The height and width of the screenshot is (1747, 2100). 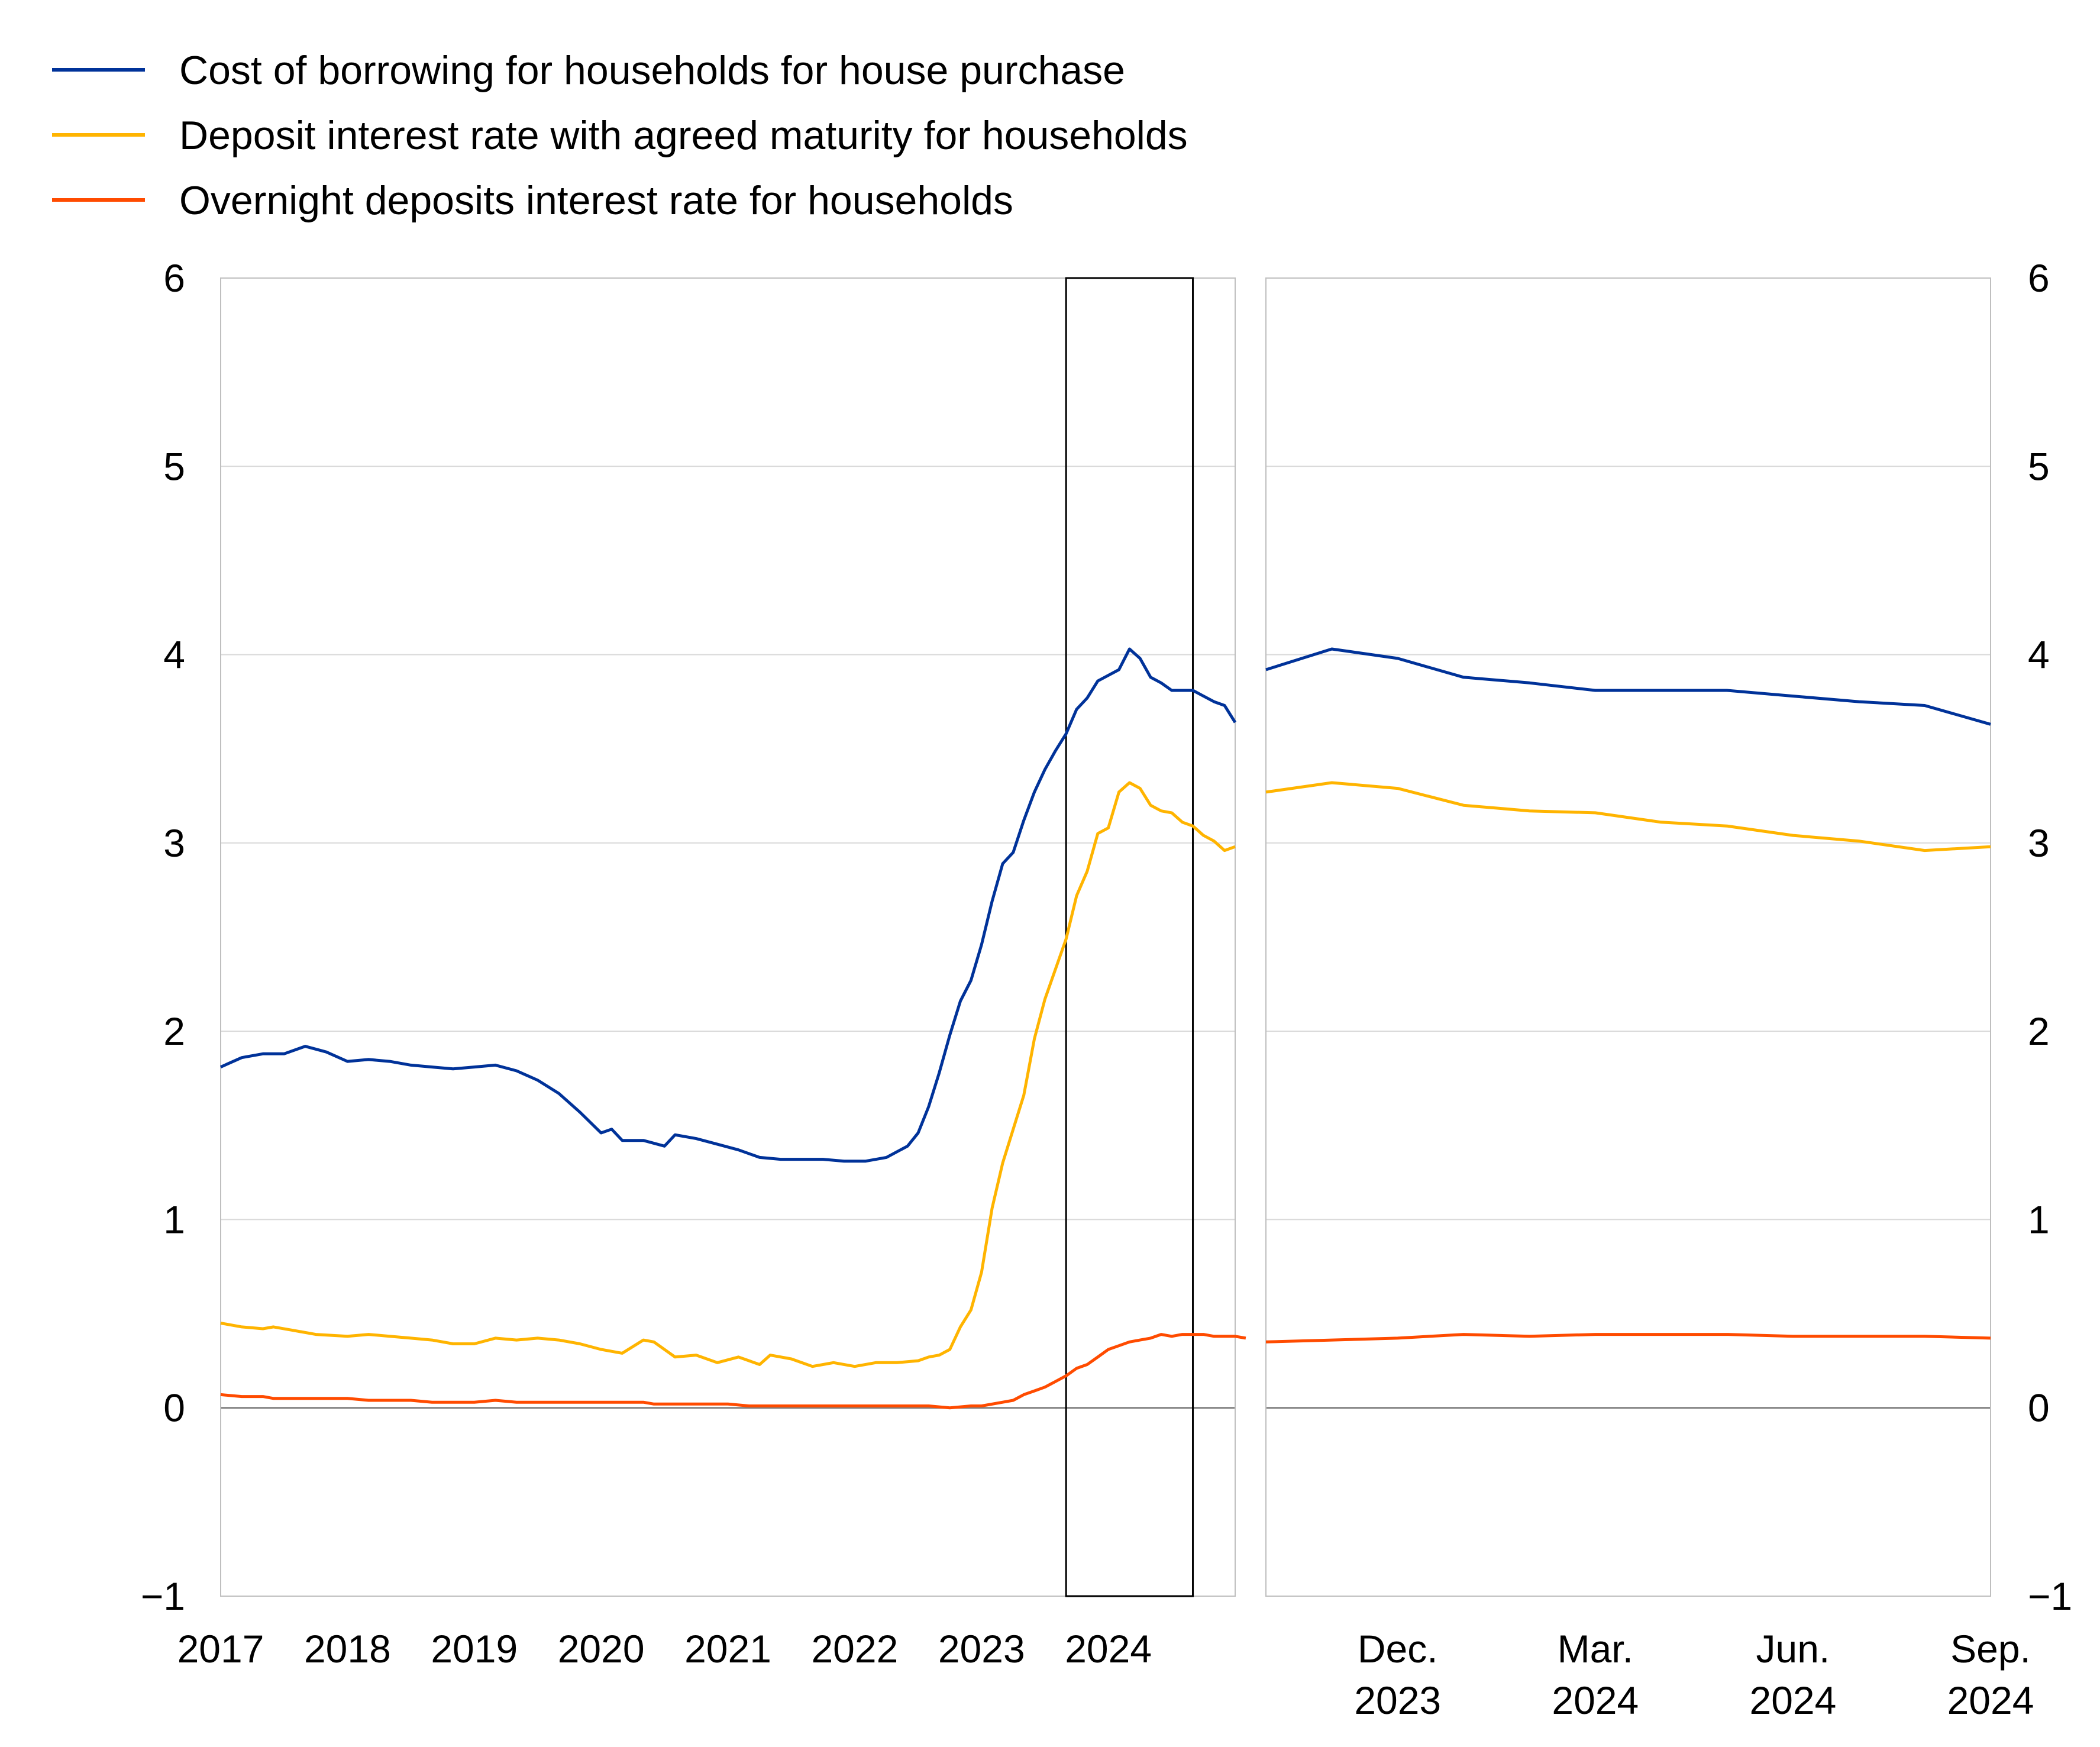 I want to click on x-tick-label: Mar., so click(x=1595, y=1649).